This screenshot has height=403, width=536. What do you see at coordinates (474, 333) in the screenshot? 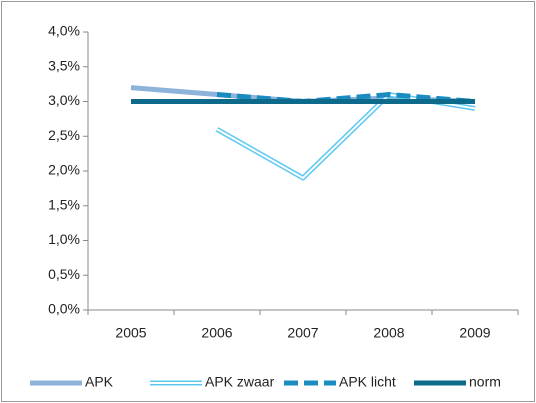
I see `x-tick-label: 2009` at bounding box center [474, 333].